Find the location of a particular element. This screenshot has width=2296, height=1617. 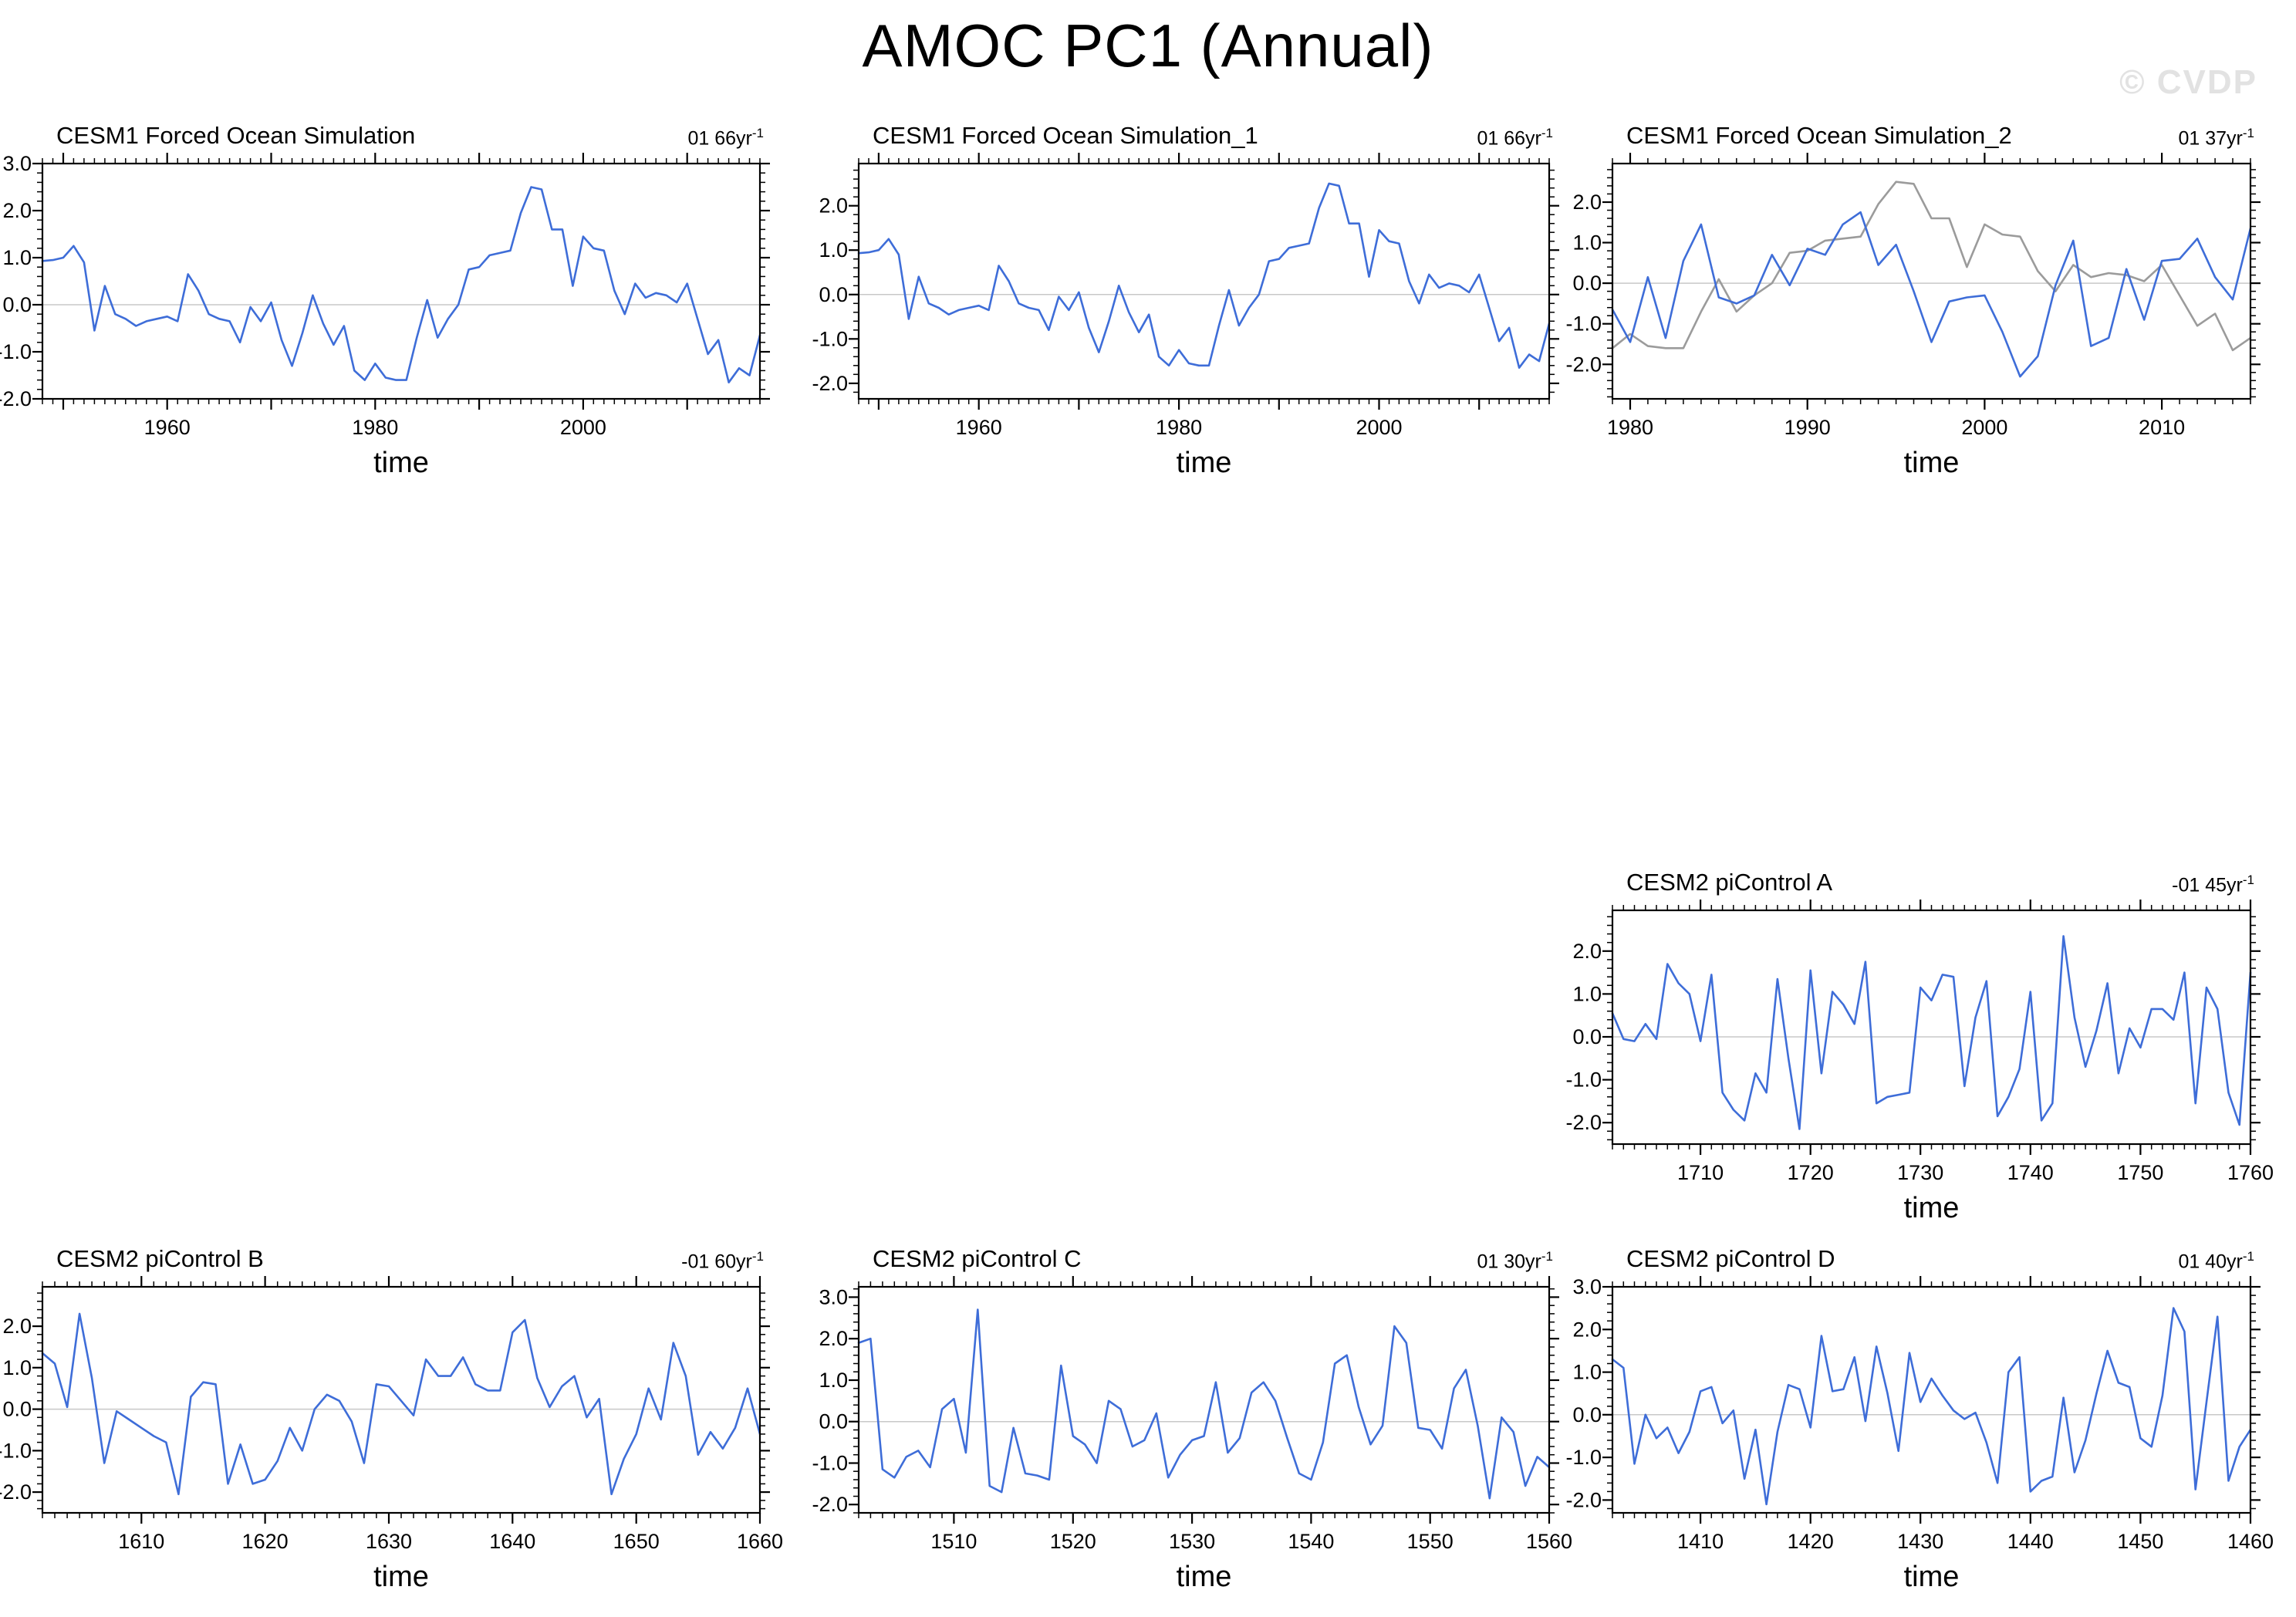

stat-label-text: -01 60yr is located at coordinates (716, 1262).